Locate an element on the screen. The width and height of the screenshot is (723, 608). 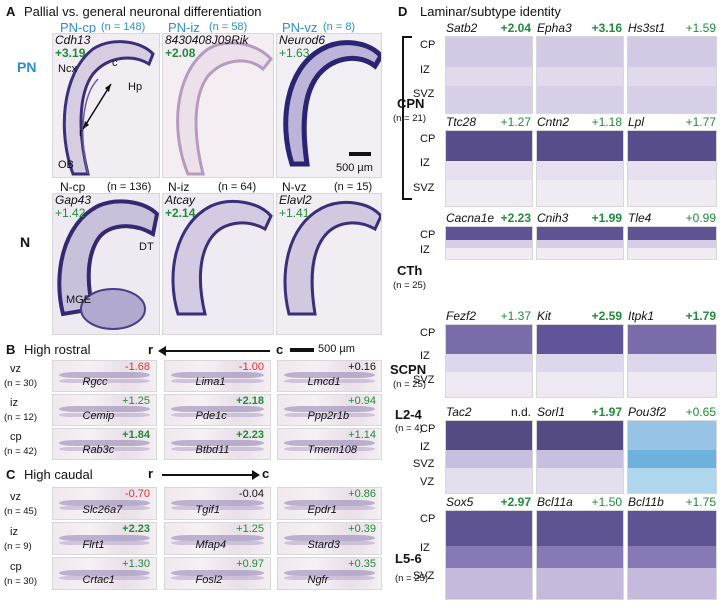
image-gap43 is located at coordinates (106, 264).